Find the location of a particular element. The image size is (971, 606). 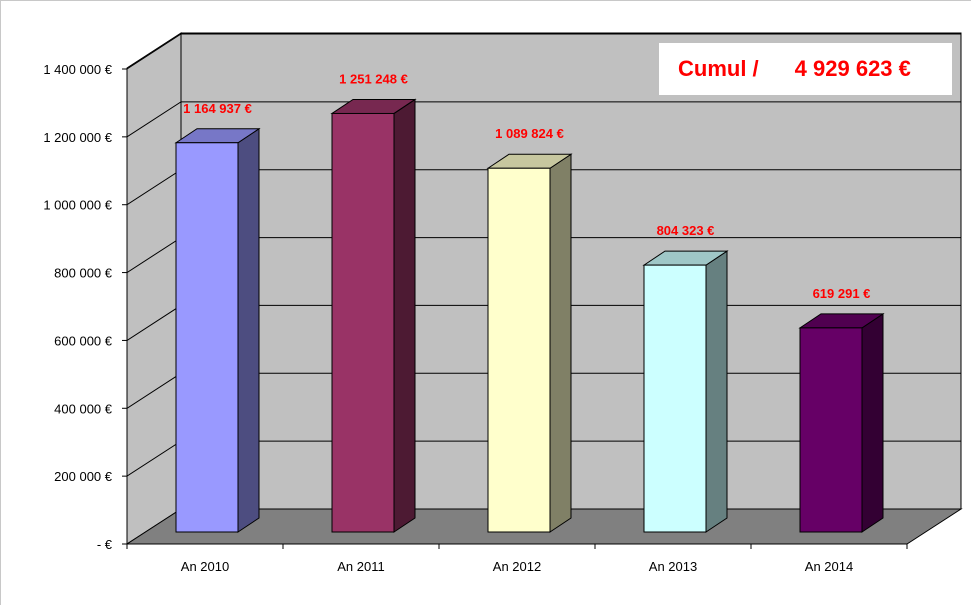

x-tick-label: An 2013 is located at coordinates (673, 566).